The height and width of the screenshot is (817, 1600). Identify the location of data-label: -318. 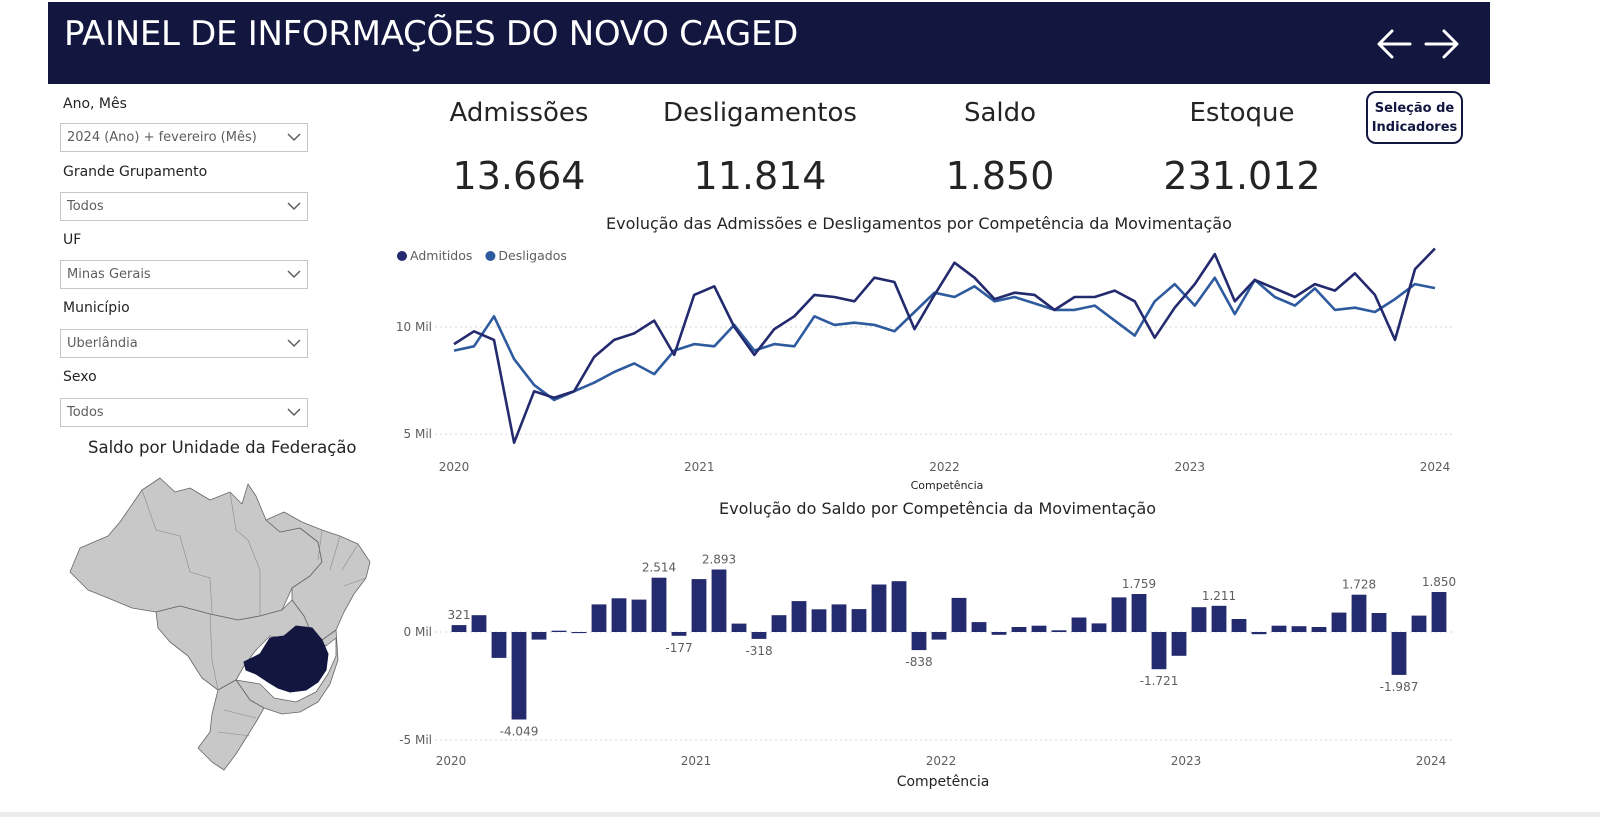
(758, 651).